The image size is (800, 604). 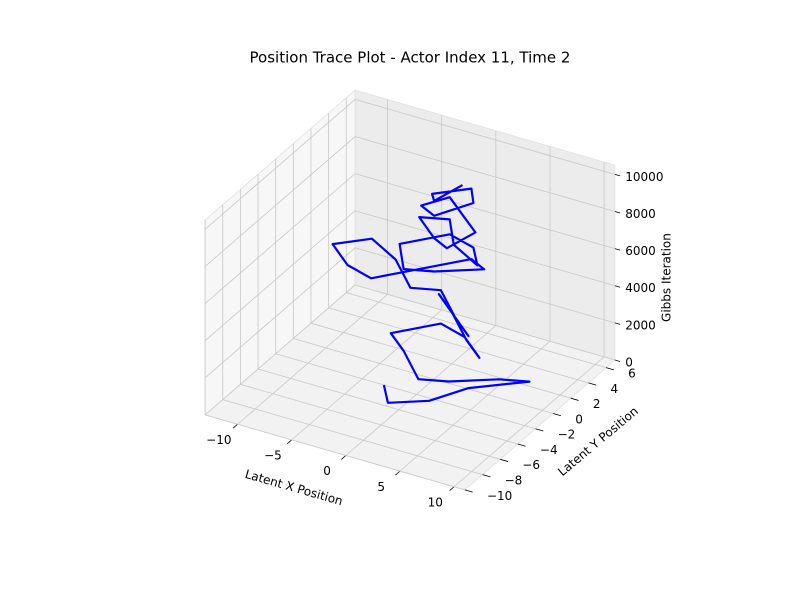 What do you see at coordinates (640, 288) in the screenshot?
I see `z-tick-label: 4000` at bounding box center [640, 288].